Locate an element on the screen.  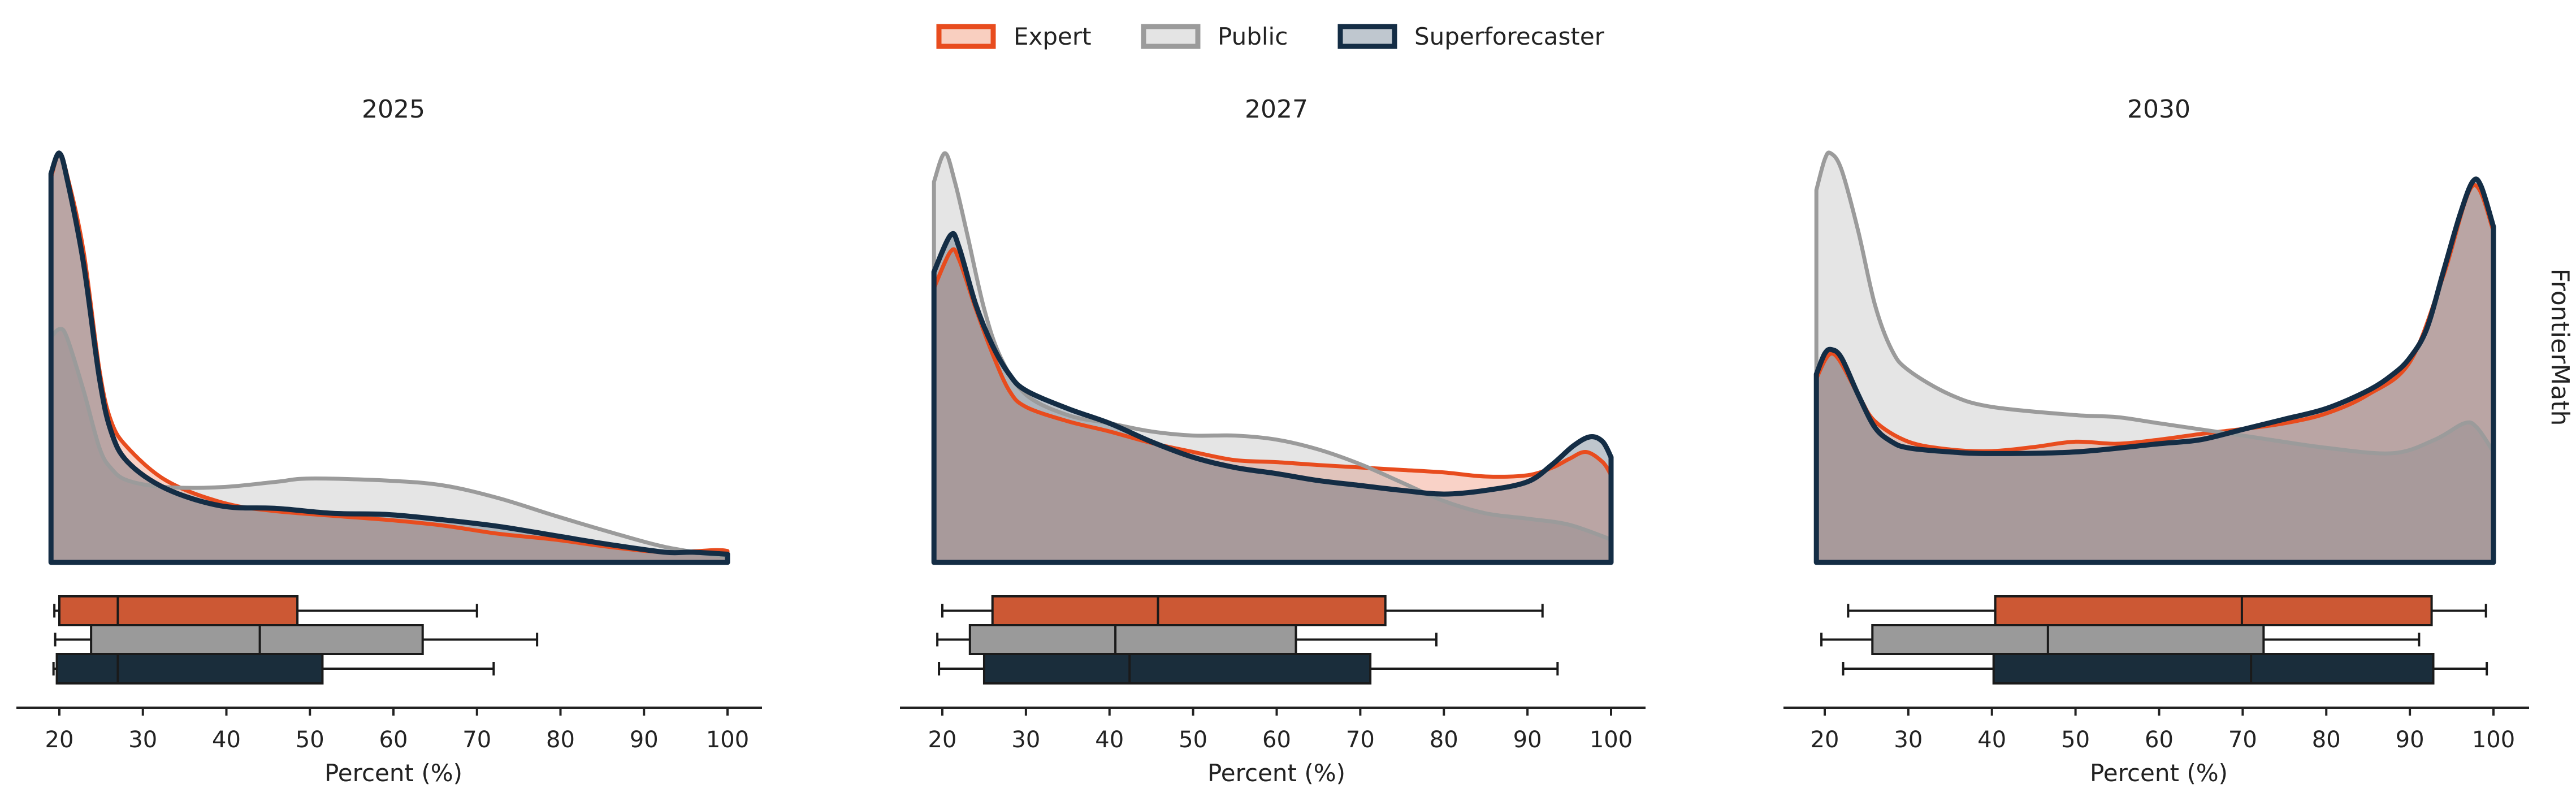
legend-label-expert: Expert is located at coordinates (1053, 36).